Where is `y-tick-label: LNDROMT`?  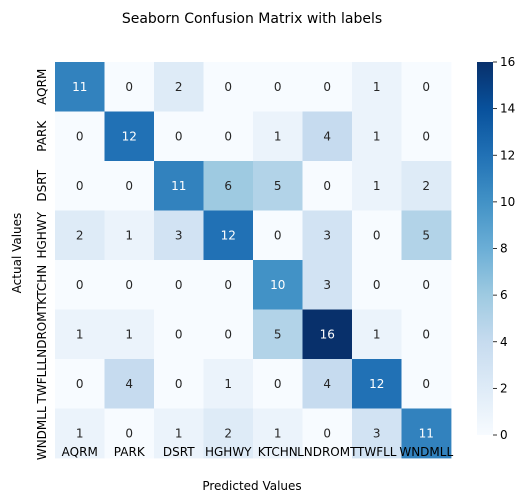
y-tick-label: LNDROMT is located at coordinates (42, 333).